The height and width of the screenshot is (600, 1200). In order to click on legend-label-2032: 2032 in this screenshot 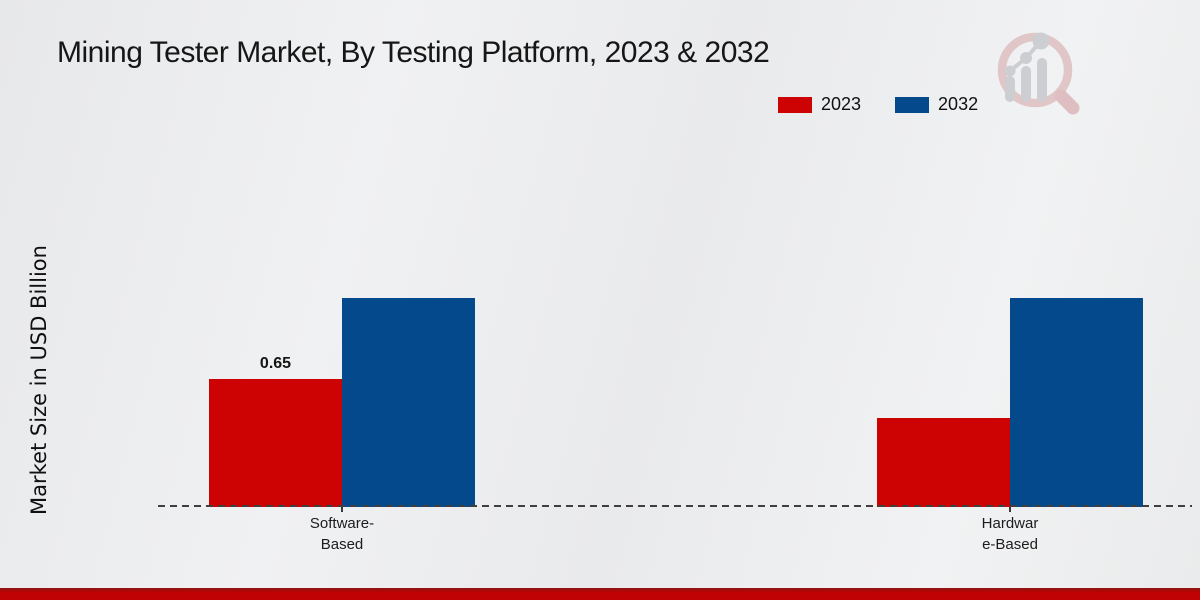, I will do `click(958, 104)`.